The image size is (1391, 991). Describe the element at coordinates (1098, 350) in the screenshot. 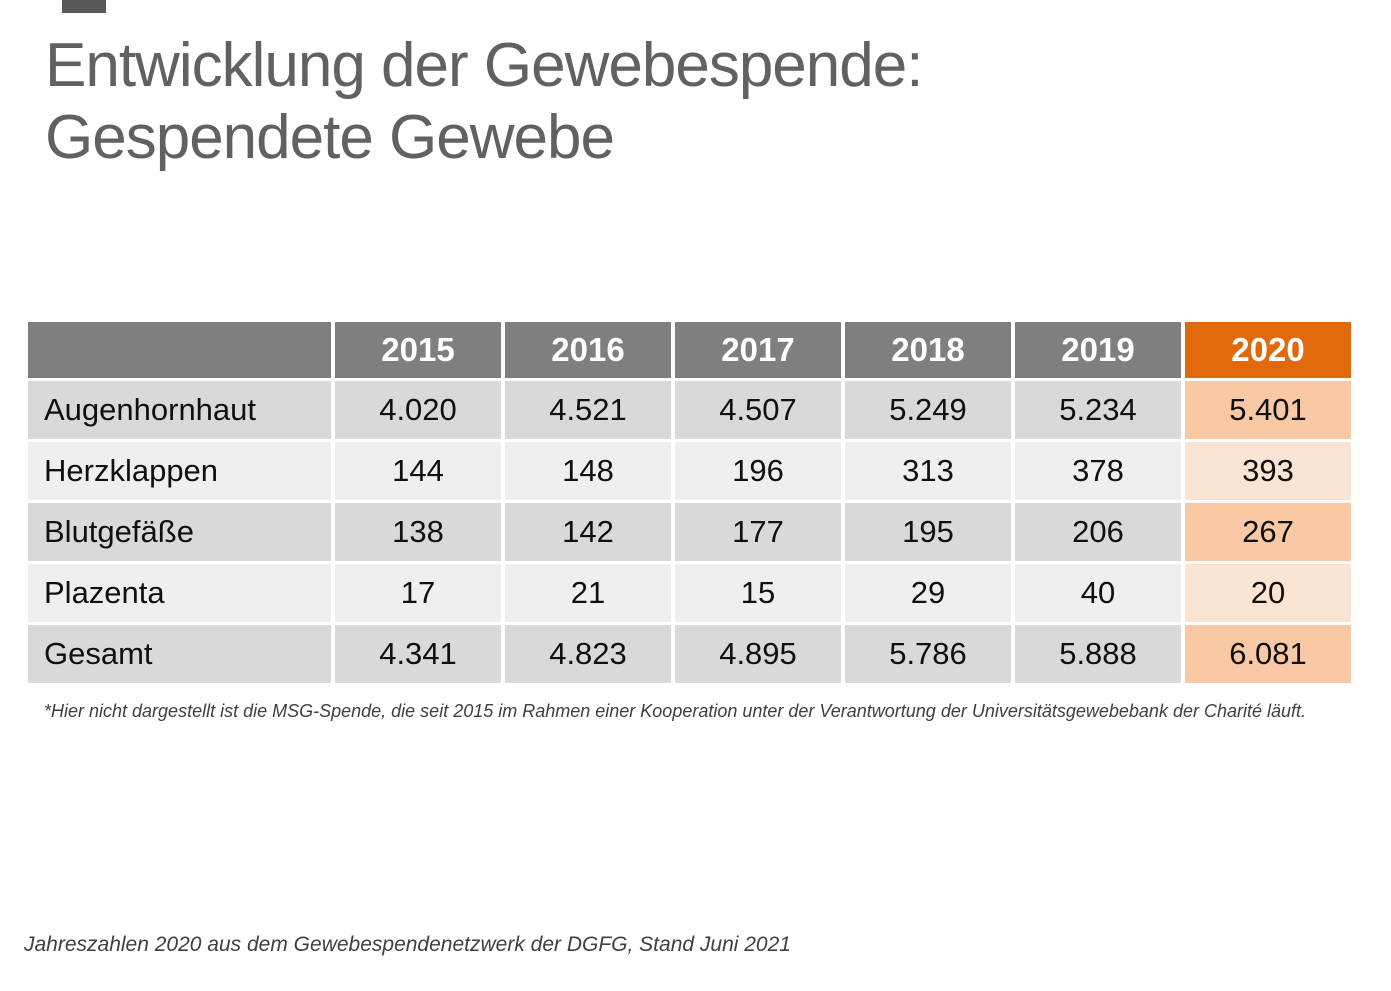

I see `year-header-2019: 2019` at that location.